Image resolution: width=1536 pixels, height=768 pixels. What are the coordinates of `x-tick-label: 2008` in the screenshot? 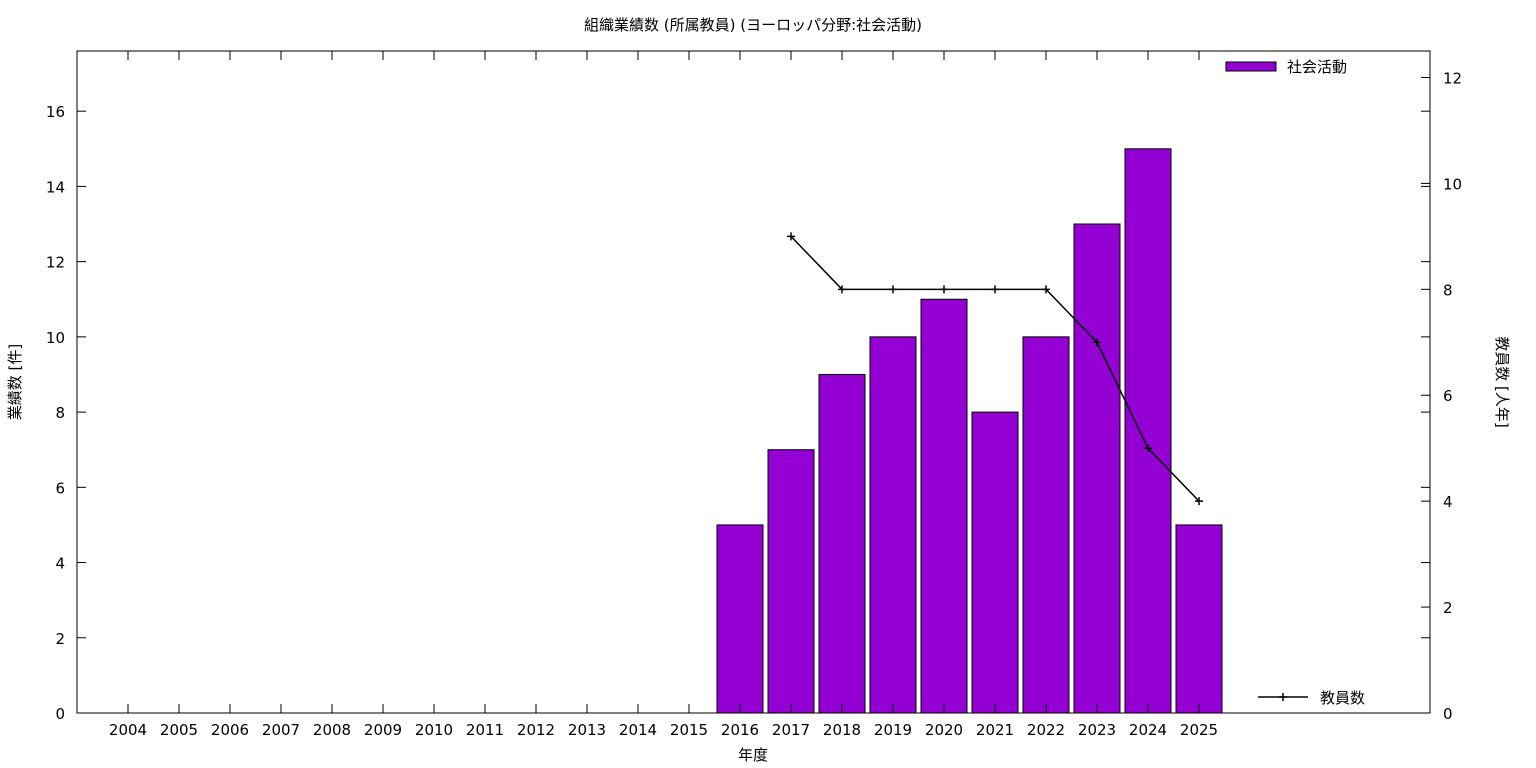 It's located at (332, 730).